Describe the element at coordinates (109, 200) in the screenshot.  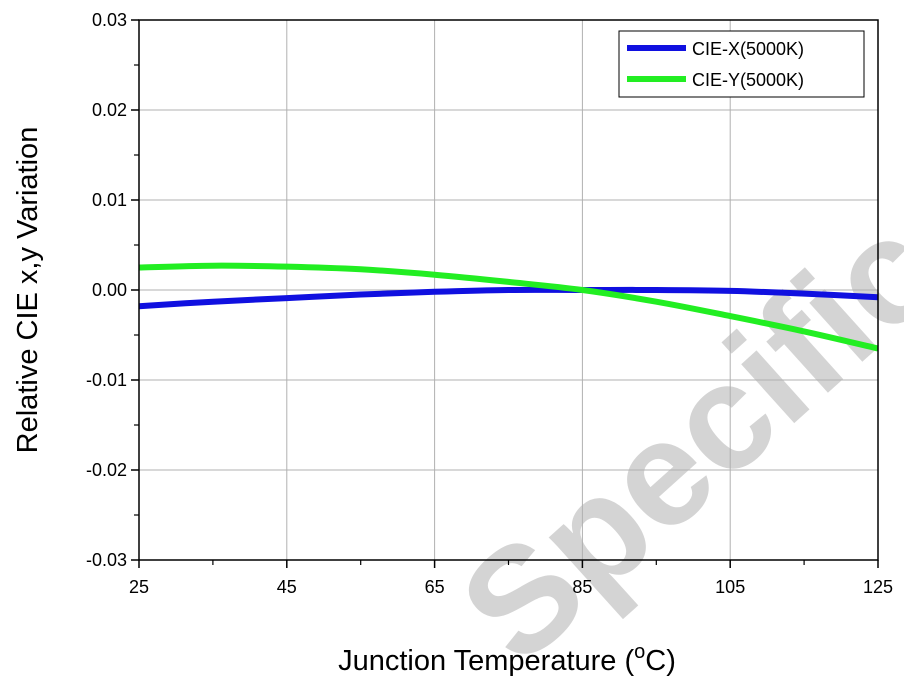
I see `y-tick-label: 0.01` at that location.